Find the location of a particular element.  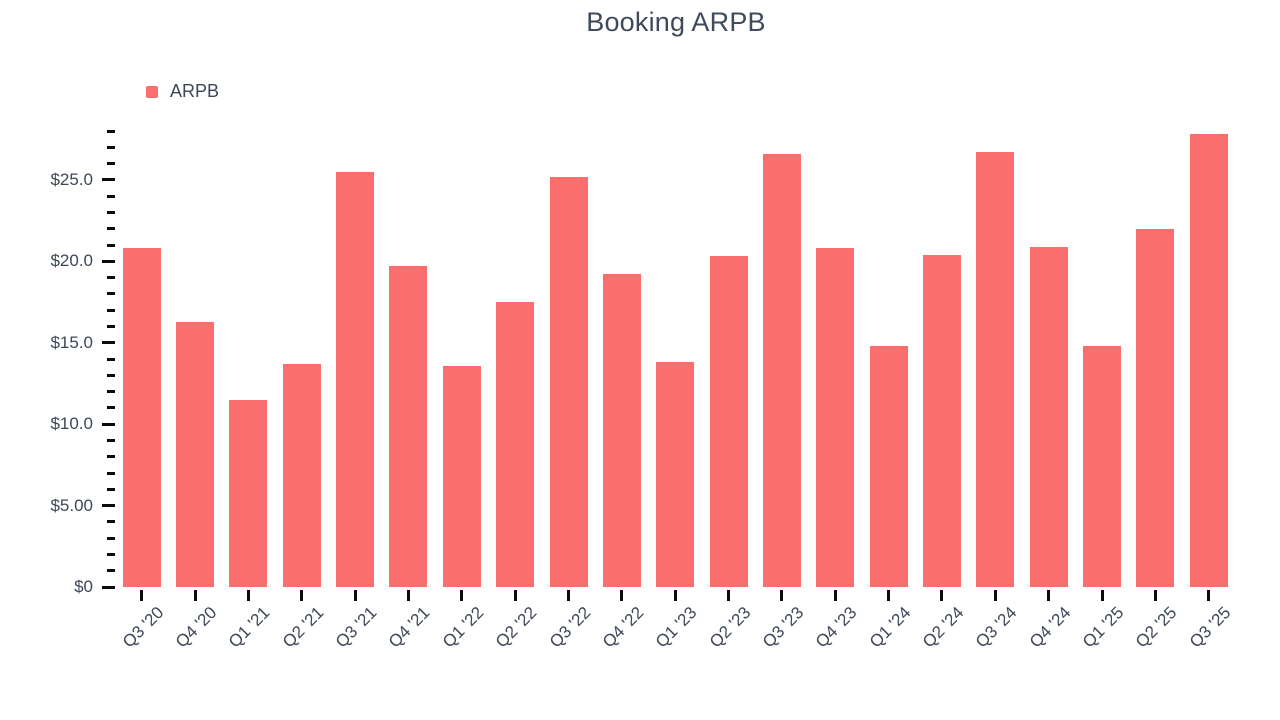

chart-title: Booking ARPB is located at coordinates (676, 22).